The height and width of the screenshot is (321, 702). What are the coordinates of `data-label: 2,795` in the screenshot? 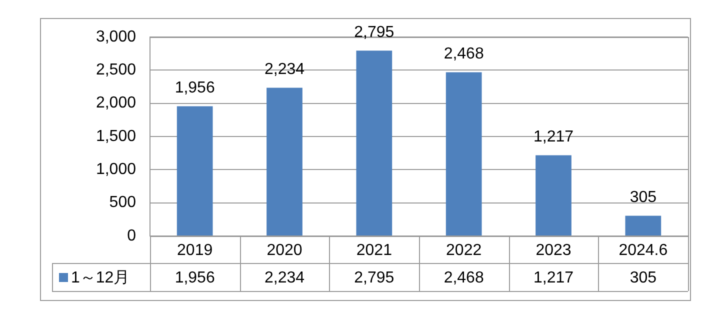 It's located at (374, 277).